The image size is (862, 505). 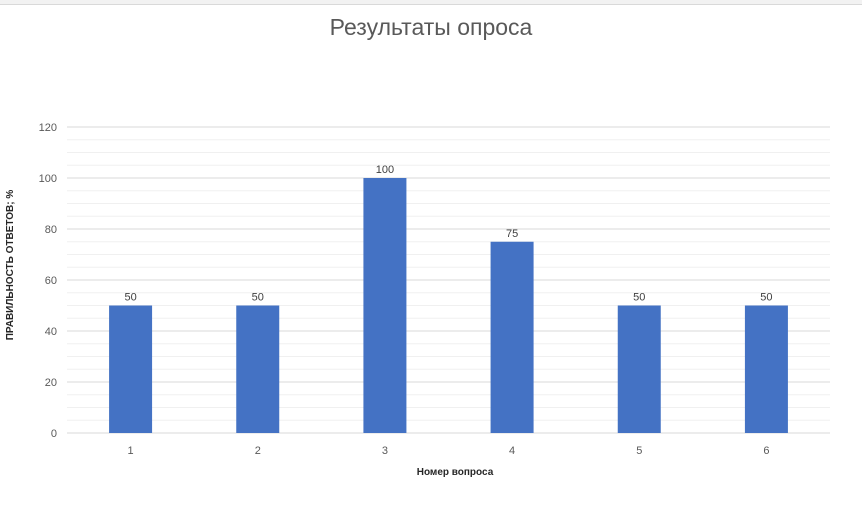 What do you see at coordinates (455, 472) in the screenshot?
I see `x-axis-title: Номер вопроса` at bounding box center [455, 472].